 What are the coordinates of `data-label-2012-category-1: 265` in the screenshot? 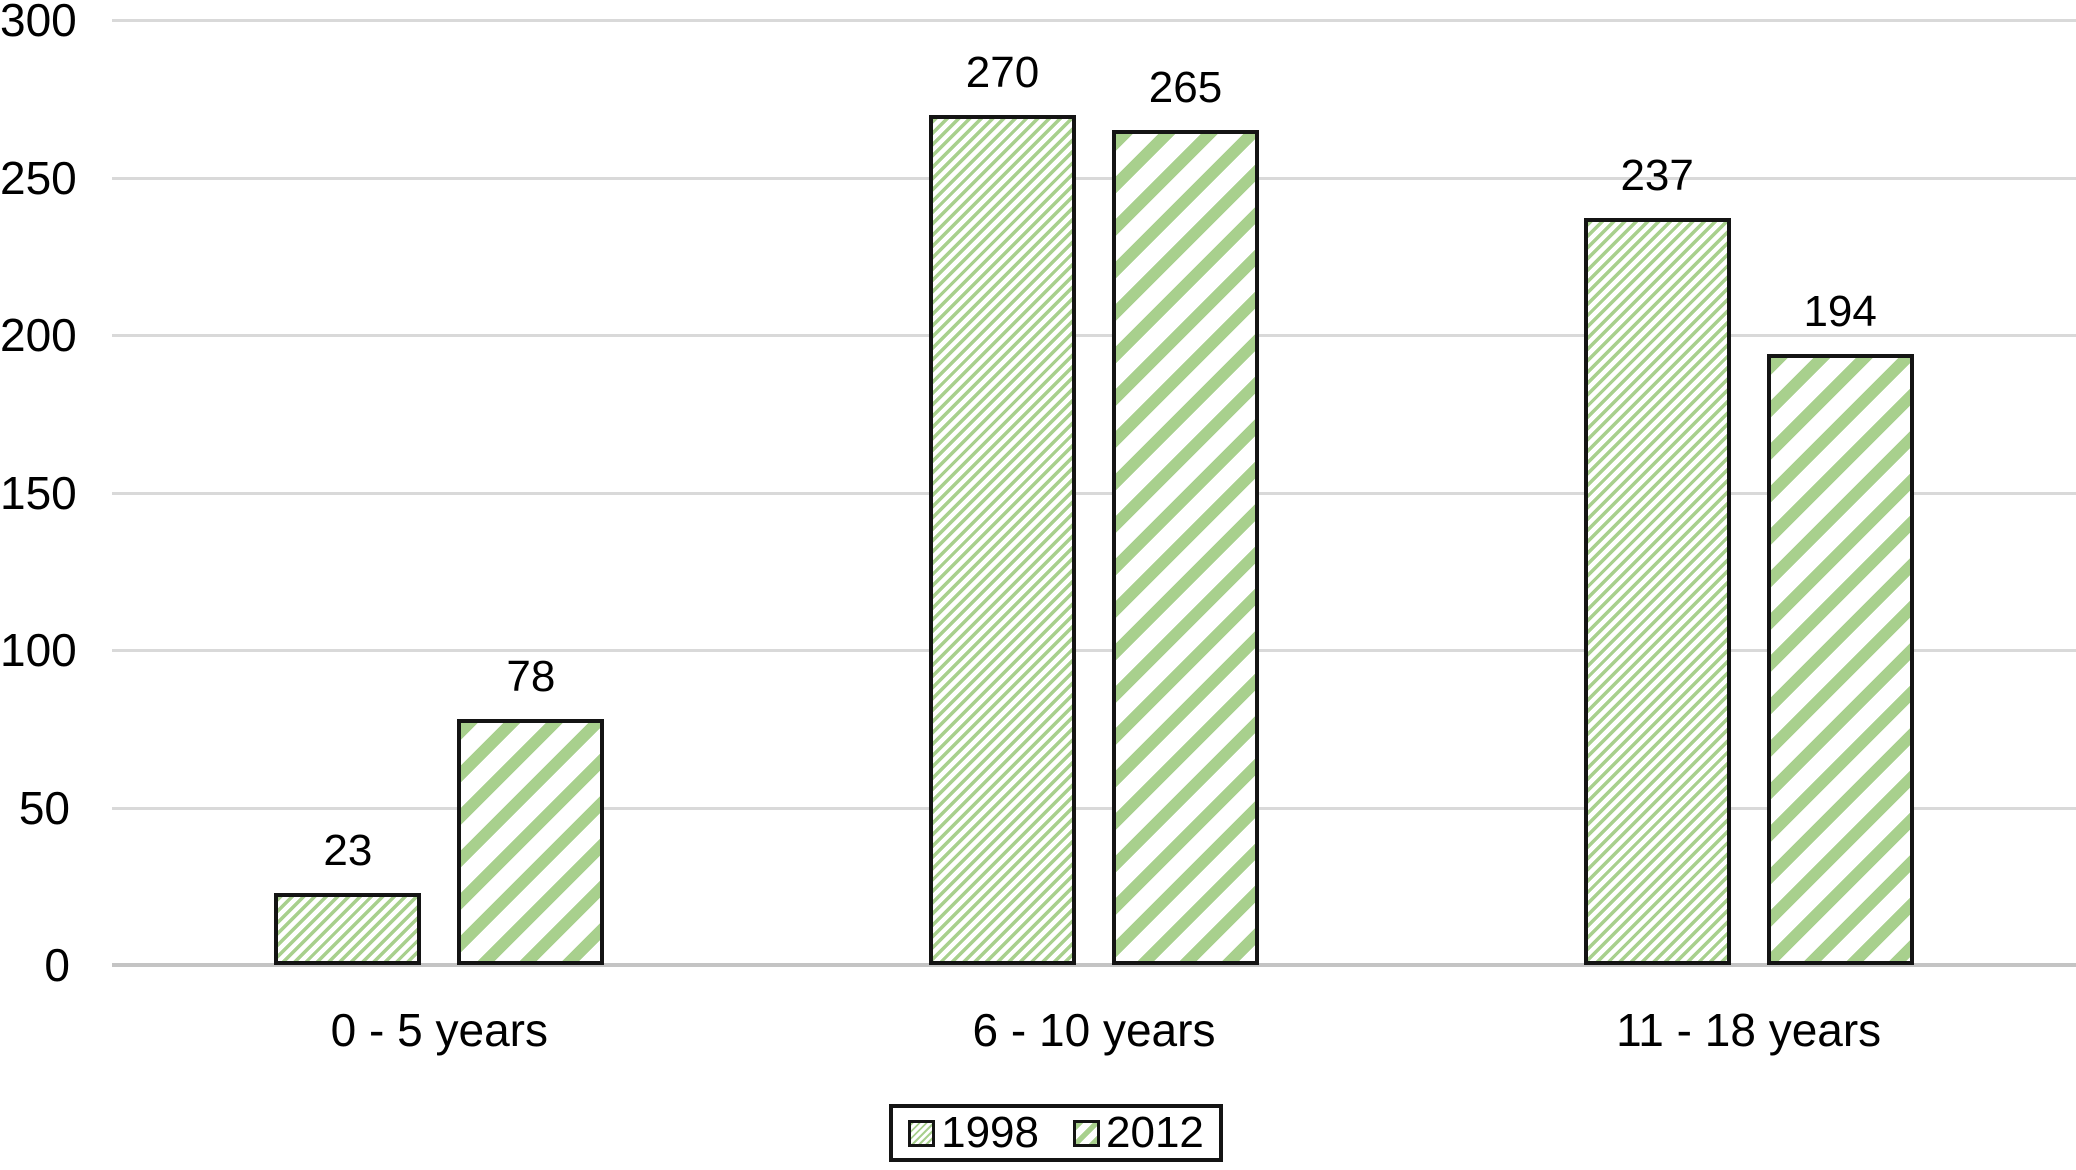 It's located at (1185, 88).